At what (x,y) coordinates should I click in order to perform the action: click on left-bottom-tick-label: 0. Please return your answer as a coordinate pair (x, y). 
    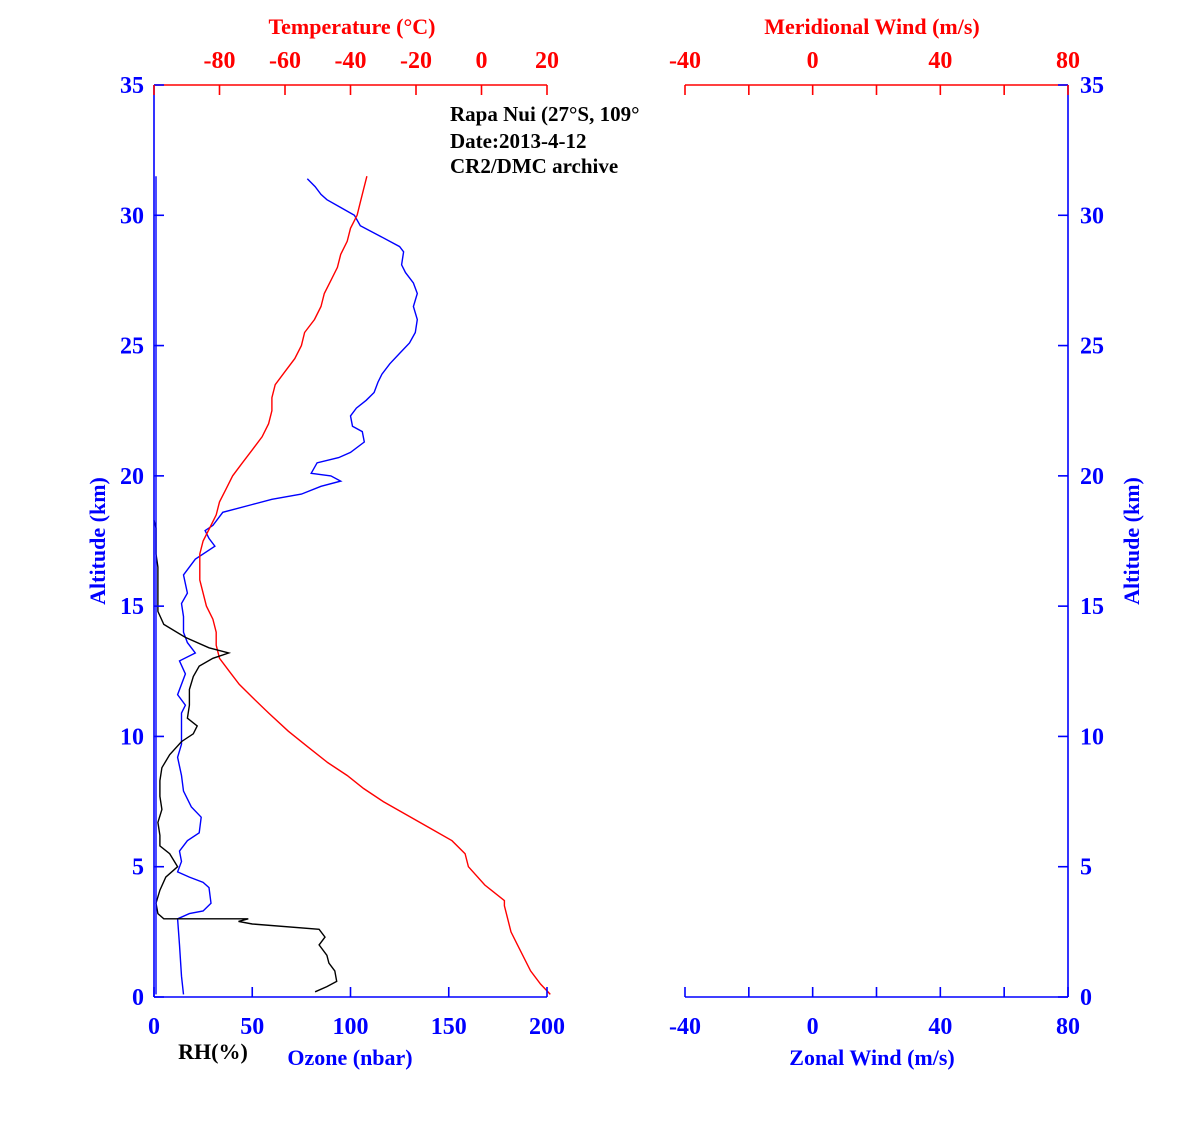
    Looking at the image, I should click on (154, 1027).